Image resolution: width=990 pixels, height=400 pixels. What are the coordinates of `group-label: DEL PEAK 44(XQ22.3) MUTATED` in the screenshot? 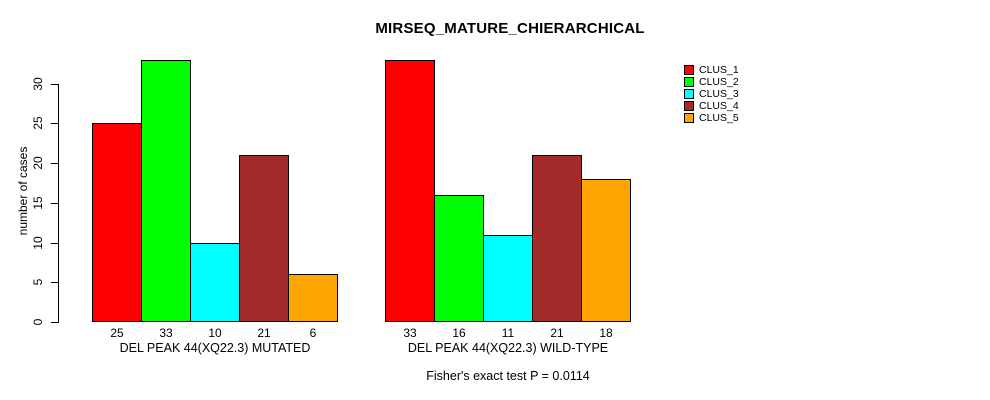 It's located at (215, 348).